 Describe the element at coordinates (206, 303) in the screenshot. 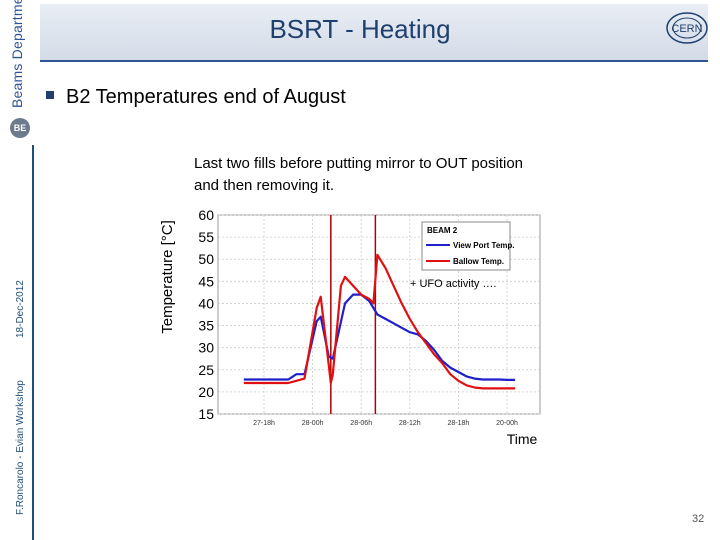

I see `y-tick-label: 40` at that location.